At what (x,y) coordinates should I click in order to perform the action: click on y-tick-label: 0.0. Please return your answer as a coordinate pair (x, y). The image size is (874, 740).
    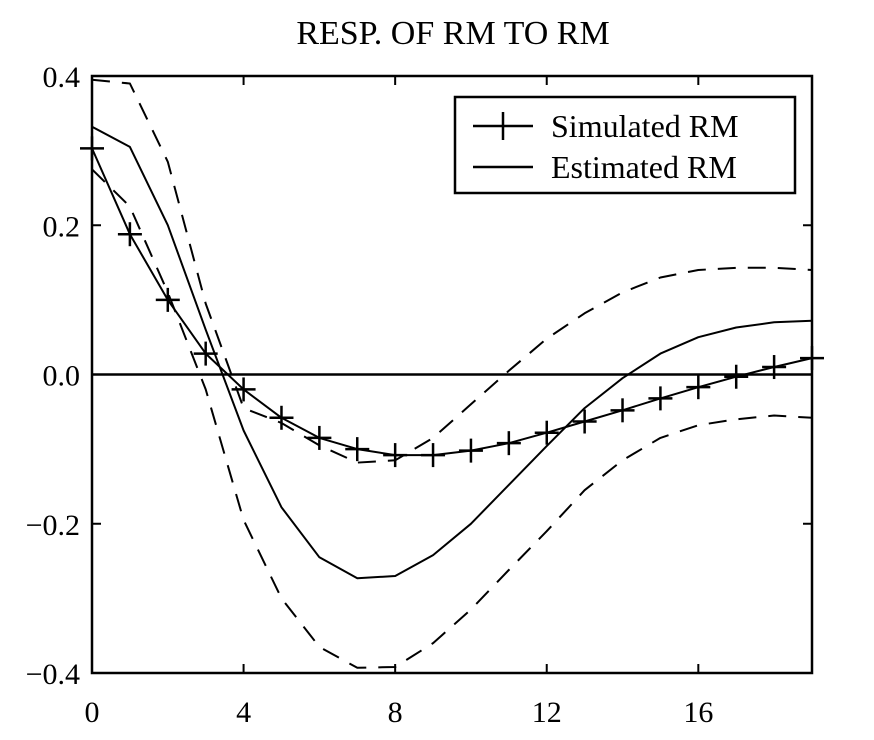
    Looking at the image, I should click on (62, 376).